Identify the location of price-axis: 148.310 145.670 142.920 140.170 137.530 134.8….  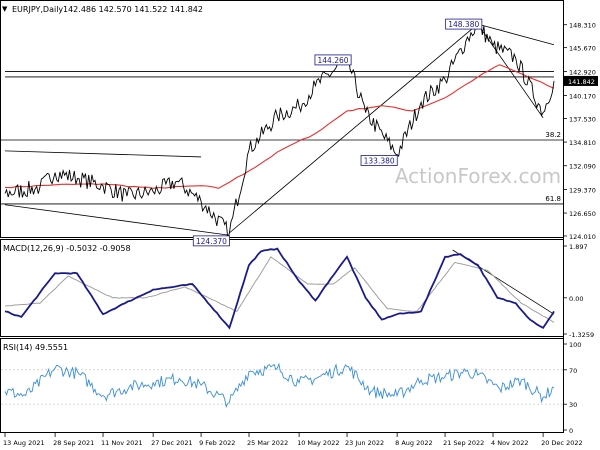
(580, 131).